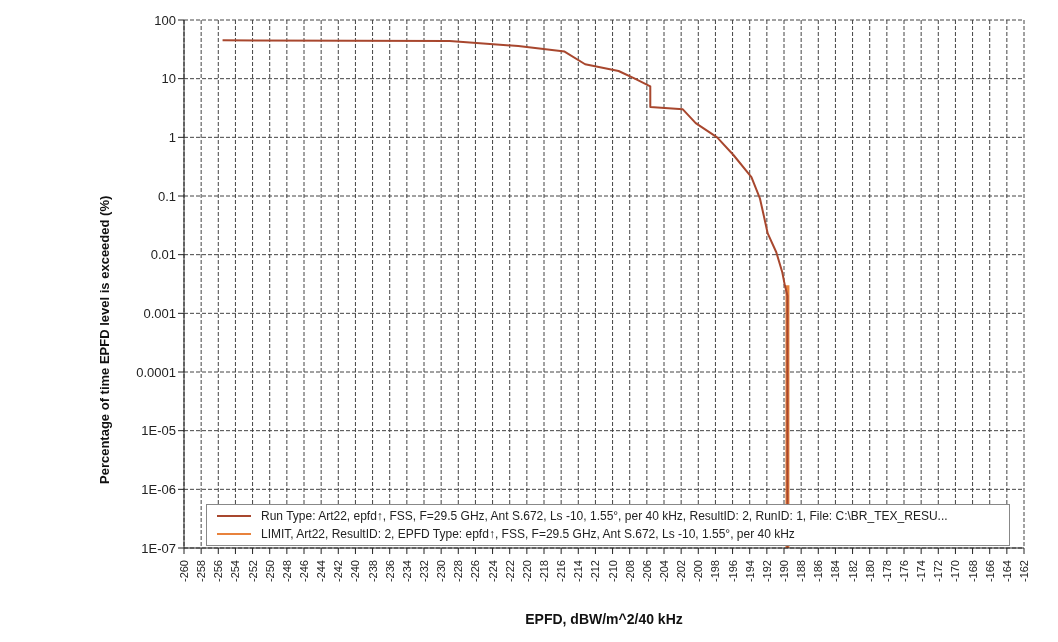  I want to click on x-tick-label: -198, so click(715, 571).